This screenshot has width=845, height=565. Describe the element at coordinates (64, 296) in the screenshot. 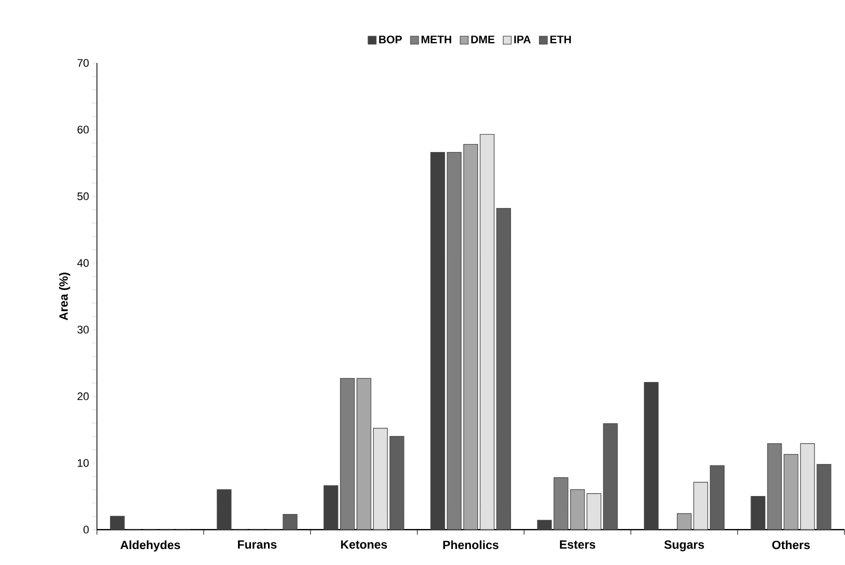

I see `y-axis-title: Area (%)` at that location.